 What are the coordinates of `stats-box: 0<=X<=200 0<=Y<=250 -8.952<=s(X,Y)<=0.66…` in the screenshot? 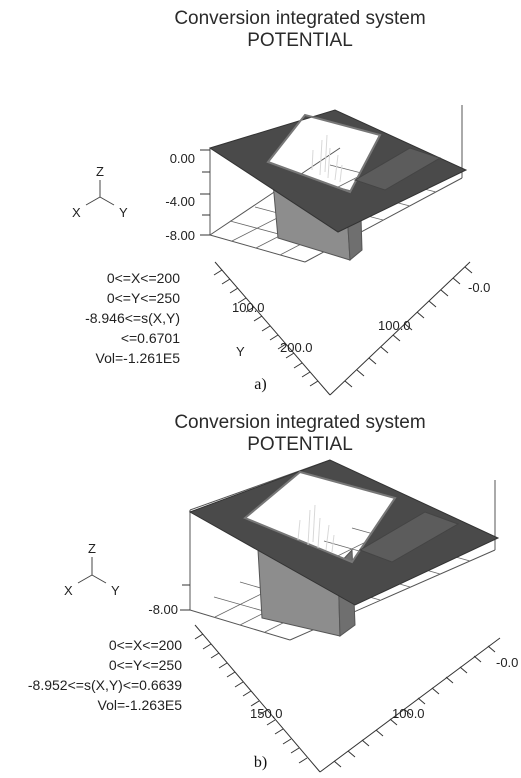 It's located at (101, 675).